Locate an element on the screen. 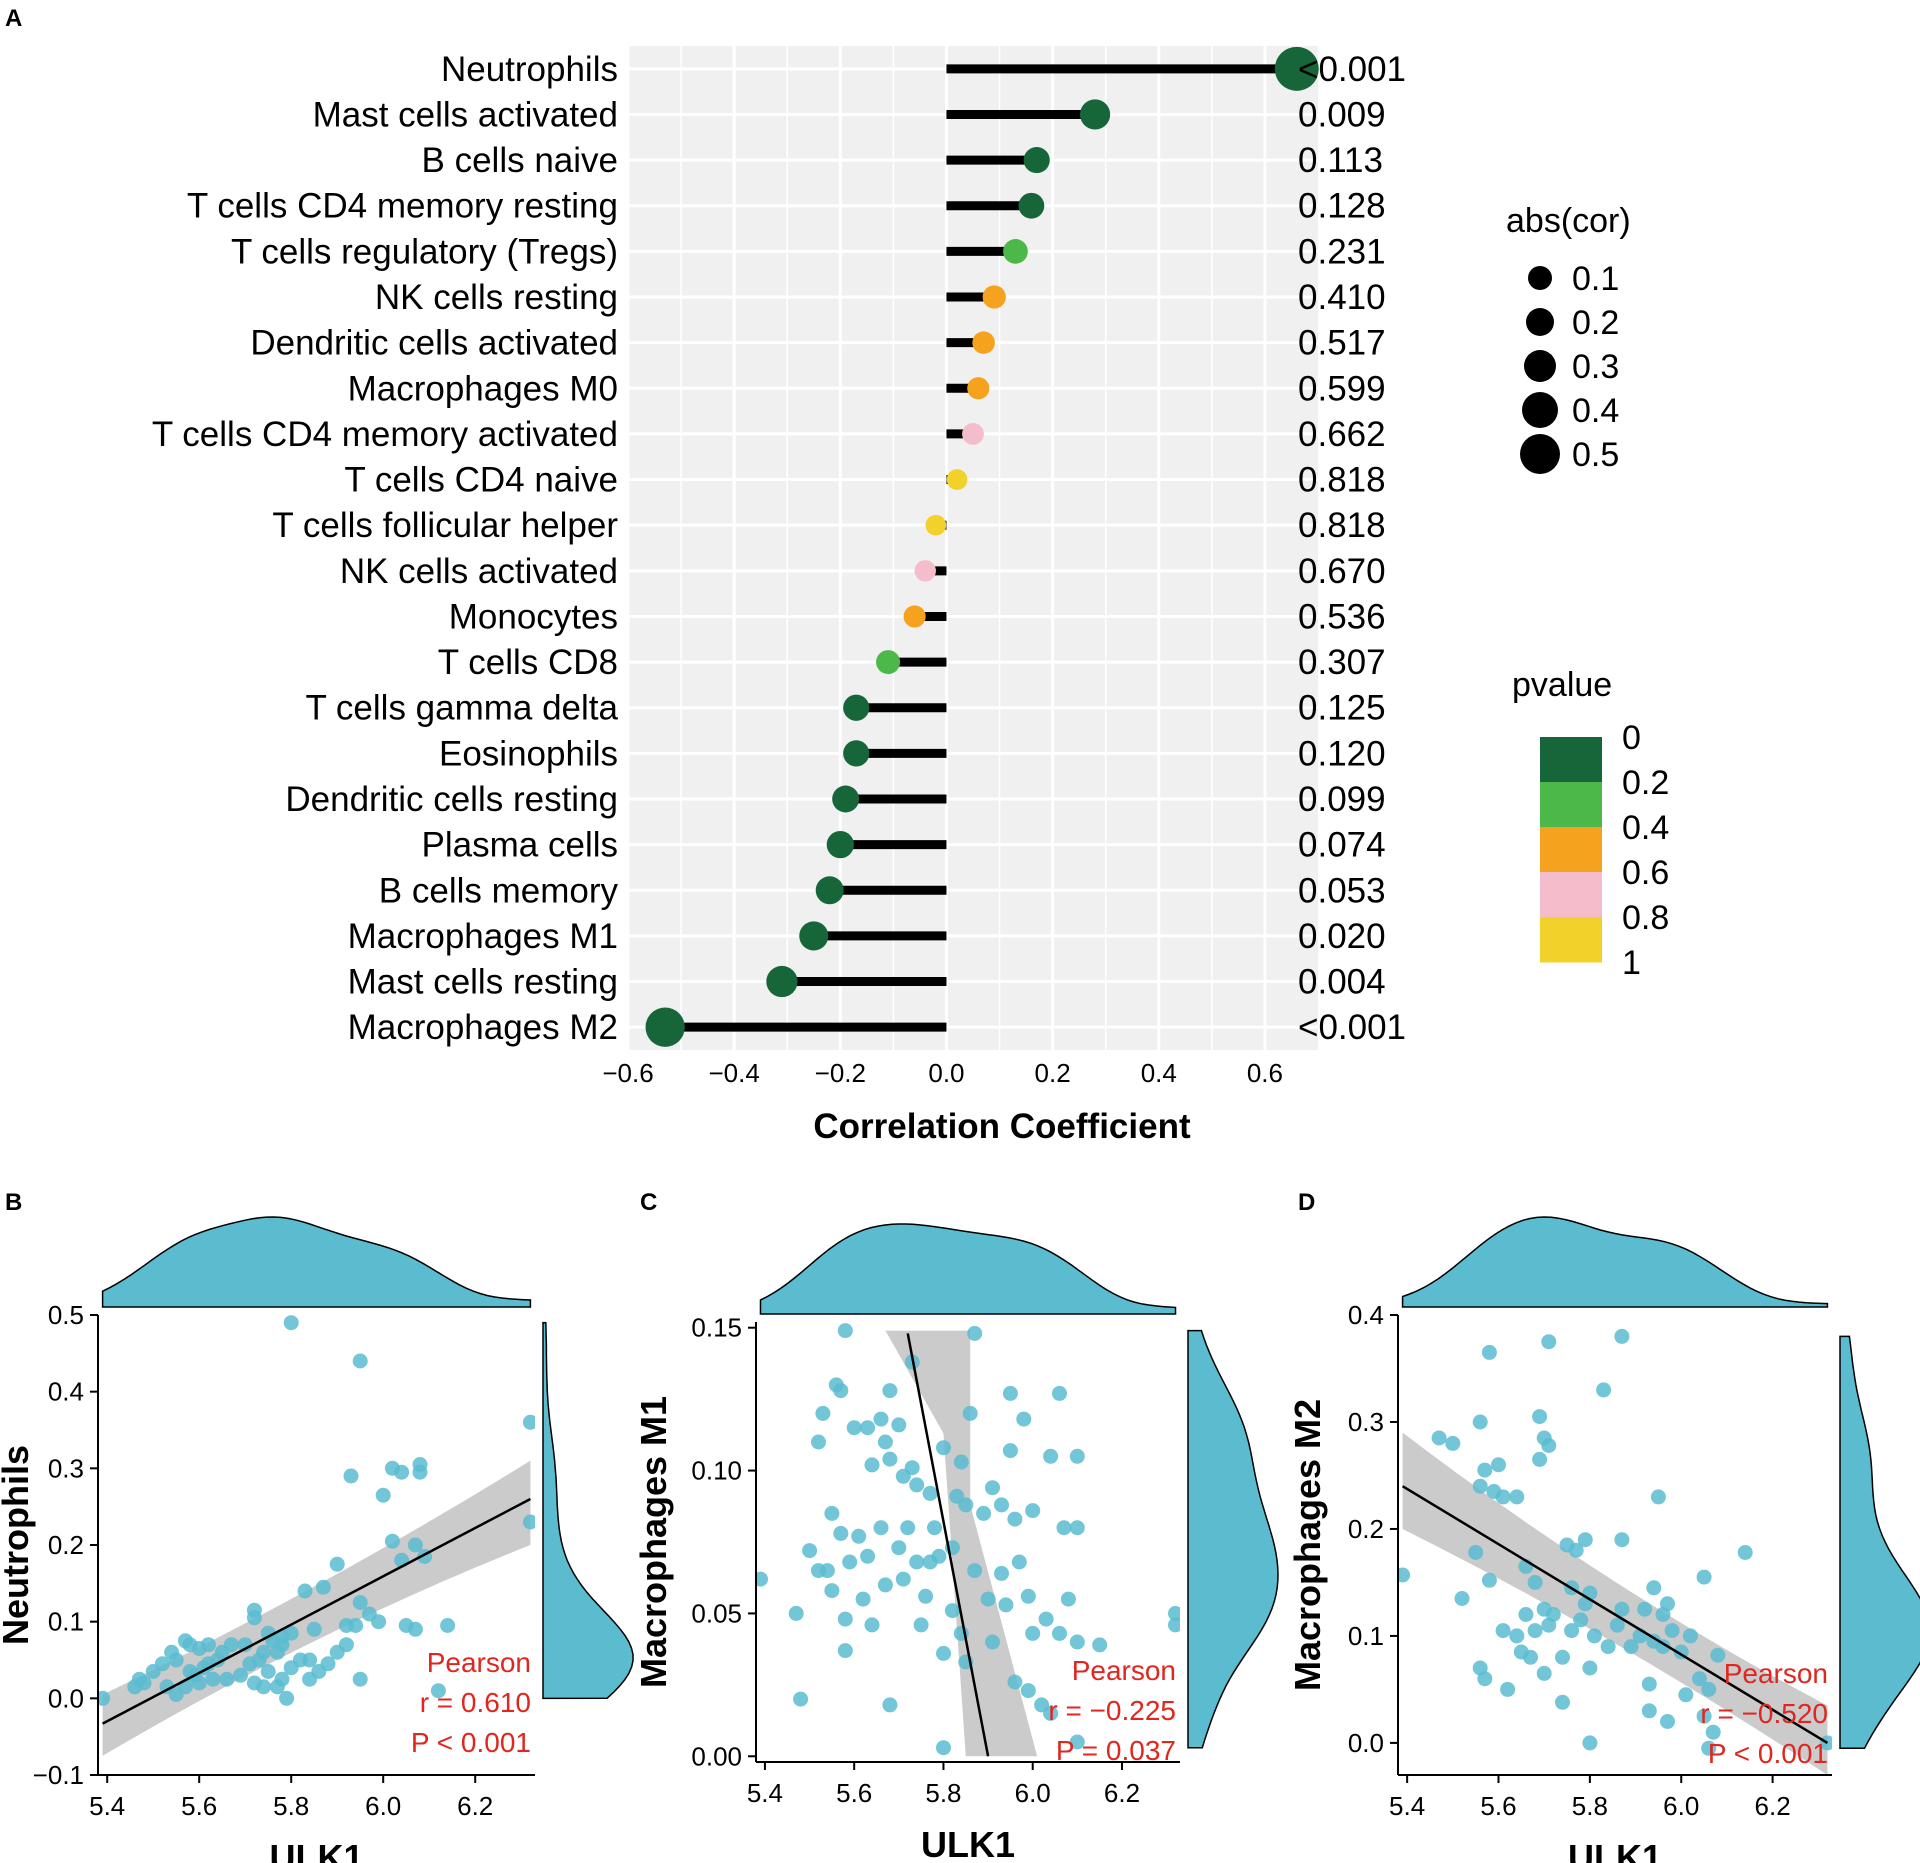 This screenshot has height=1863, width=1920. dot-t-cells-cd8 is located at coordinates (888, 662).